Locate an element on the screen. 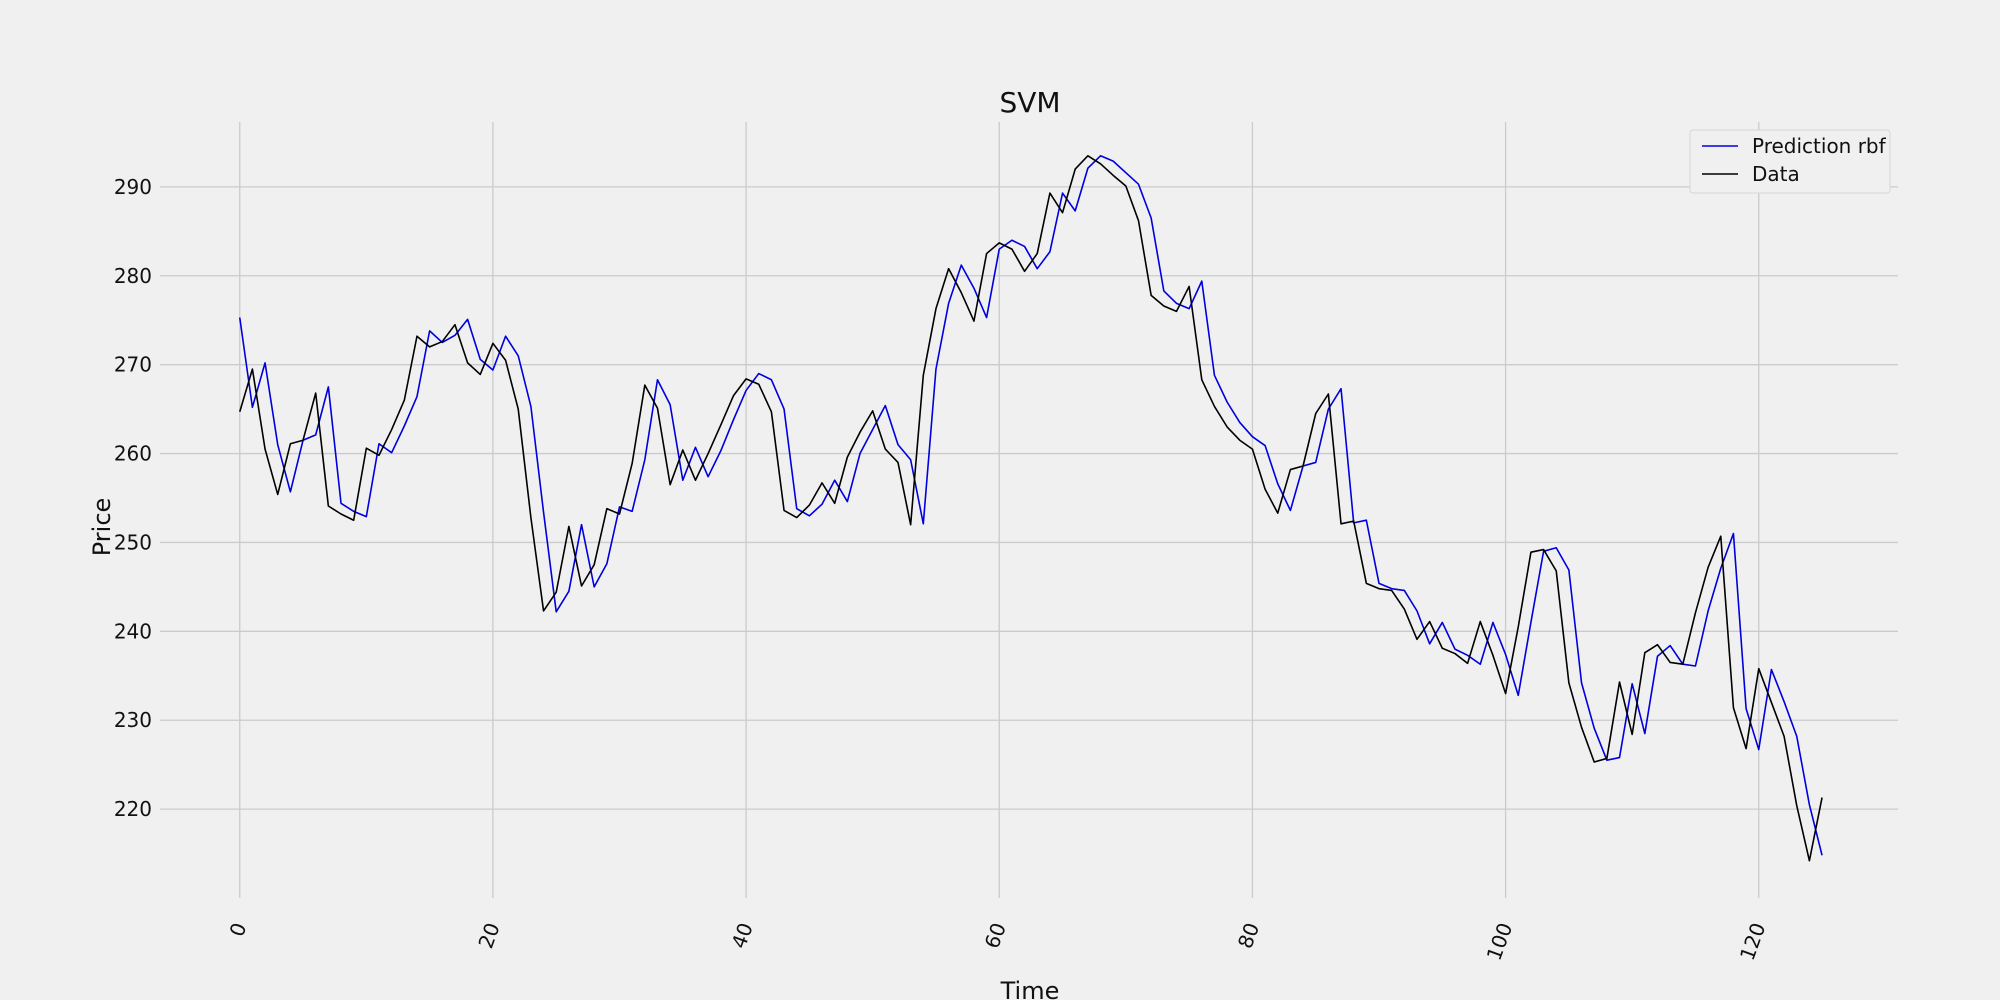 This screenshot has height=1000, width=2000. chart-title: SVM is located at coordinates (1029, 102).